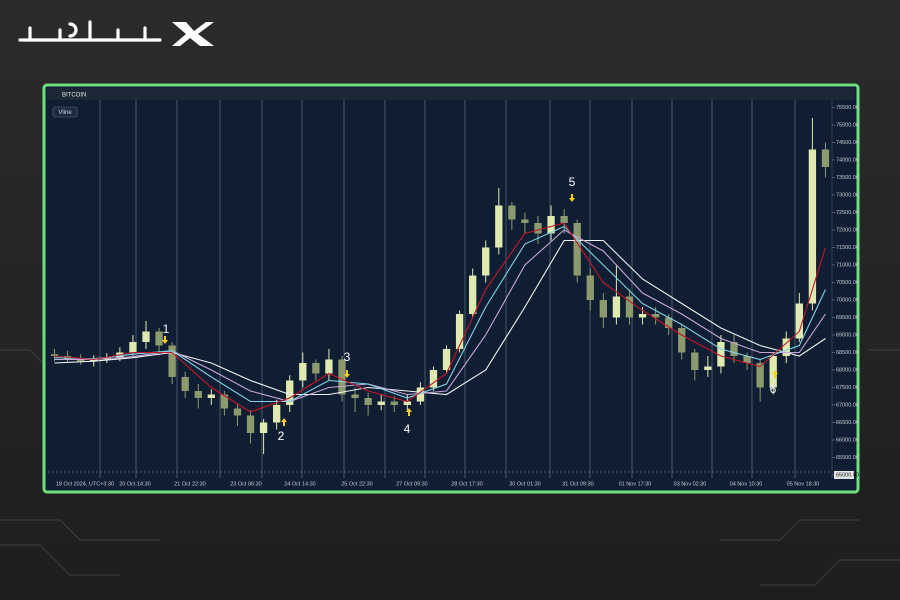 This screenshot has width=900, height=600. I want to click on y-tick-label: 67000.00, so click(847, 405).